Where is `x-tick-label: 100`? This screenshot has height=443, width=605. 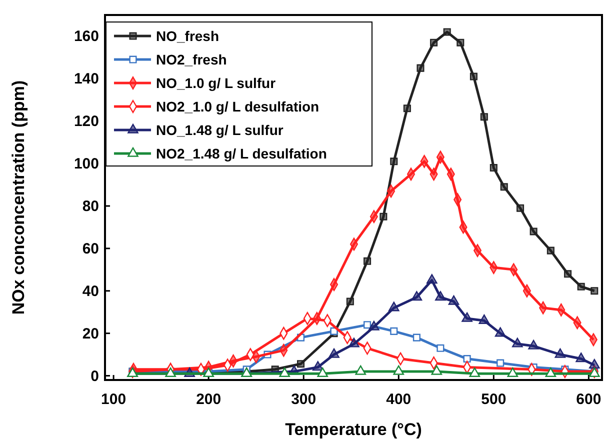
x-tick-label: 100 is located at coordinates (113, 399).